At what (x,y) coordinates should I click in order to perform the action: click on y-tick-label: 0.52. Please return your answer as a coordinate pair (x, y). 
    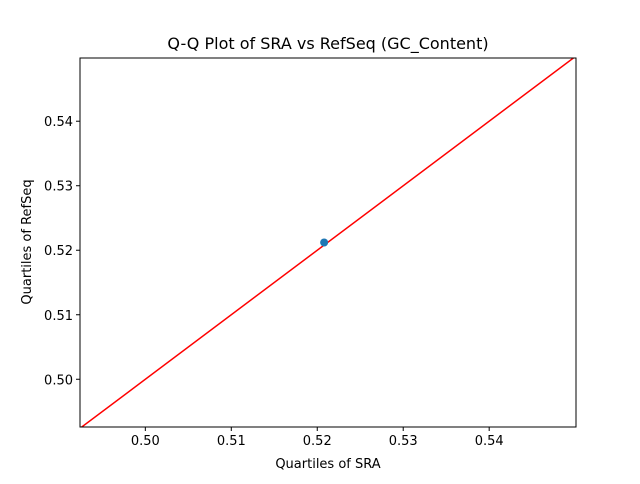
    Looking at the image, I should click on (58, 251).